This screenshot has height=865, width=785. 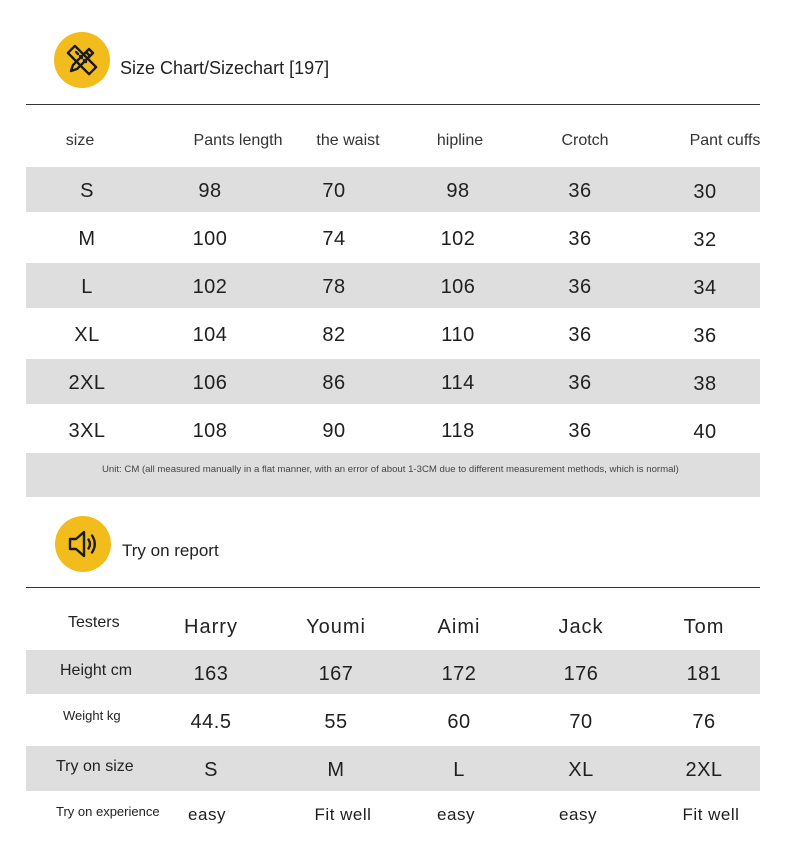 What do you see at coordinates (80, 140) in the screenshot?
I see `header-size: size` at bounding box center [80, 140].